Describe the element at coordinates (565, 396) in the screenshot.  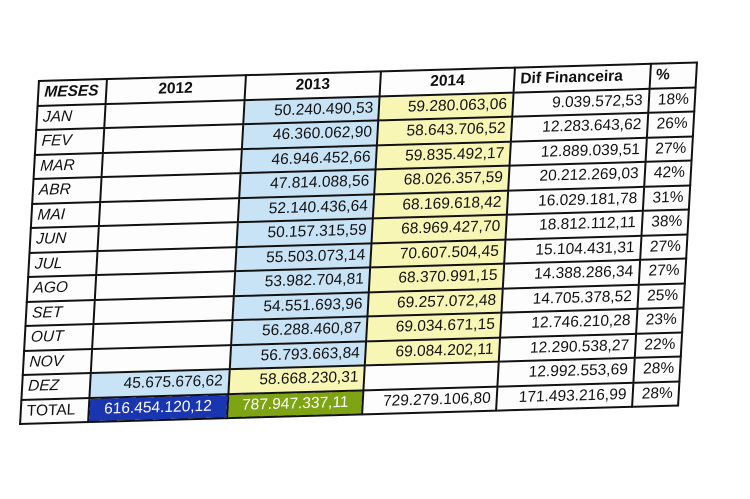
I see `total-dif: 171.493.216,99` at that location.